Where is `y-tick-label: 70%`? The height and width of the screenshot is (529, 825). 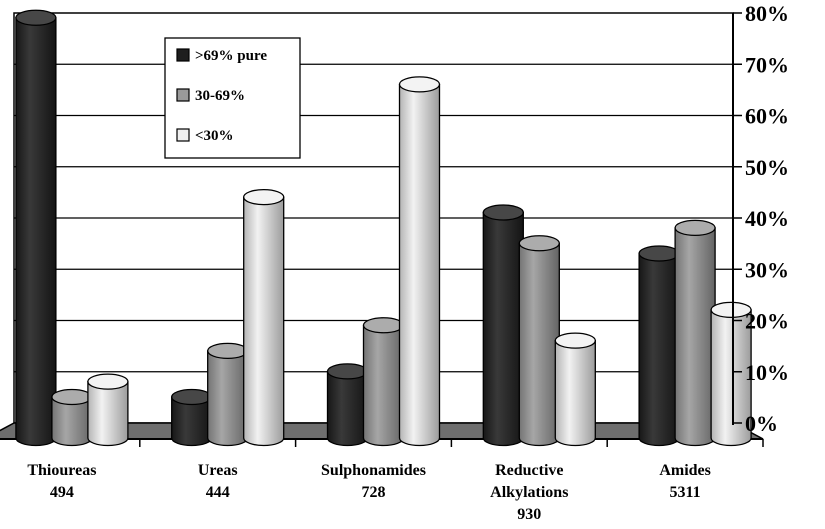 y-tick-label: 70% is located at coordinates (767, 64).